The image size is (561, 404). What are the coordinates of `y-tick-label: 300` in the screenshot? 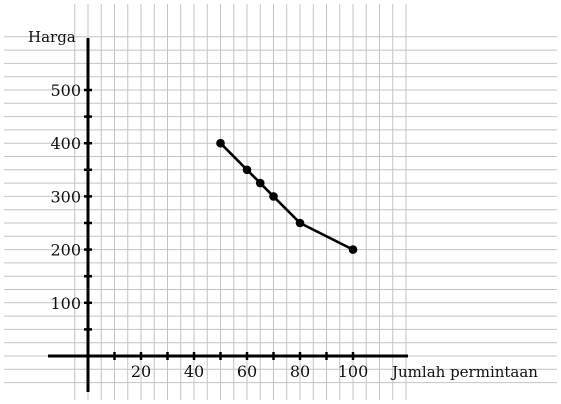 It's located at (65, 196).